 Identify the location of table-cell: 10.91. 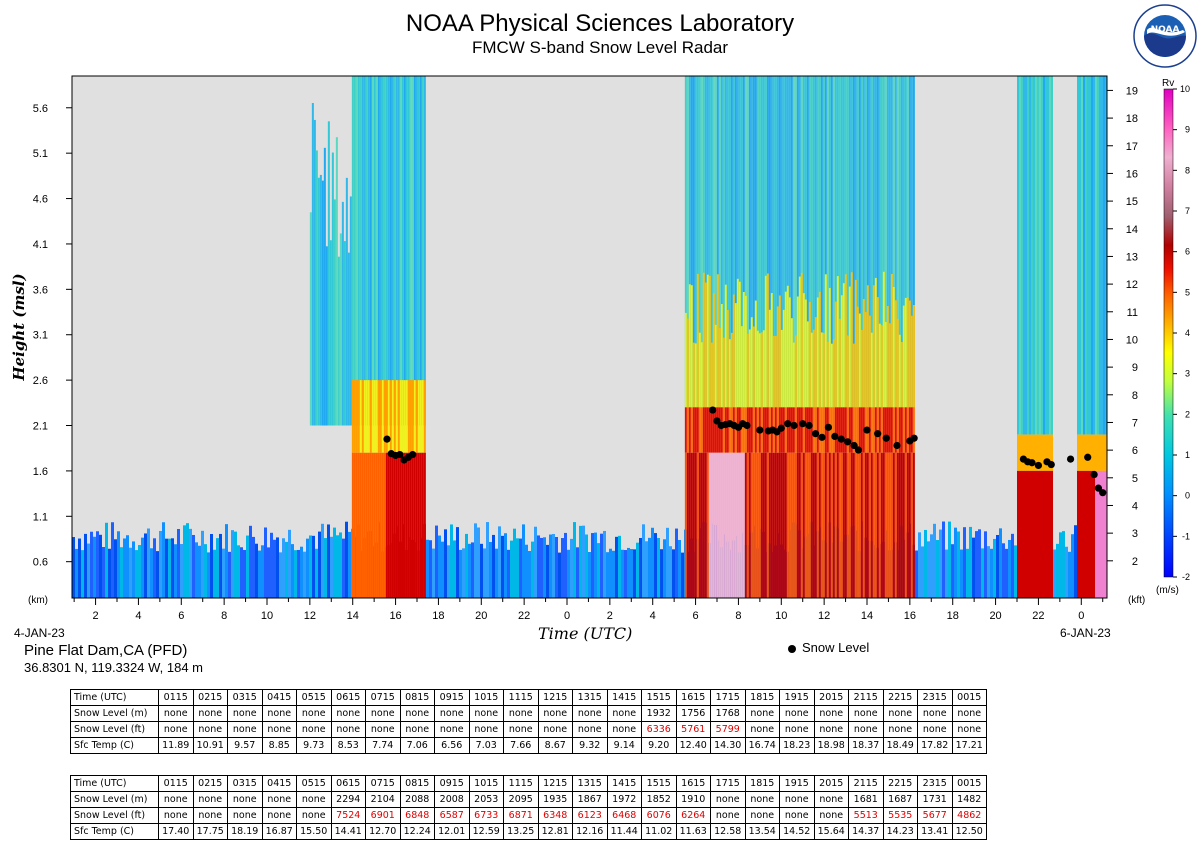
(210, 745).